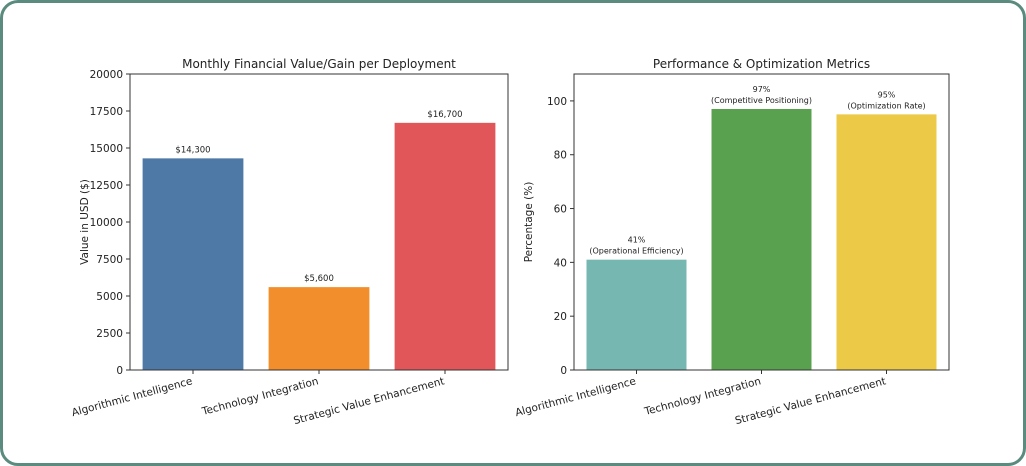  I want to click on y-tick-label: 15000, so click(106, 149).